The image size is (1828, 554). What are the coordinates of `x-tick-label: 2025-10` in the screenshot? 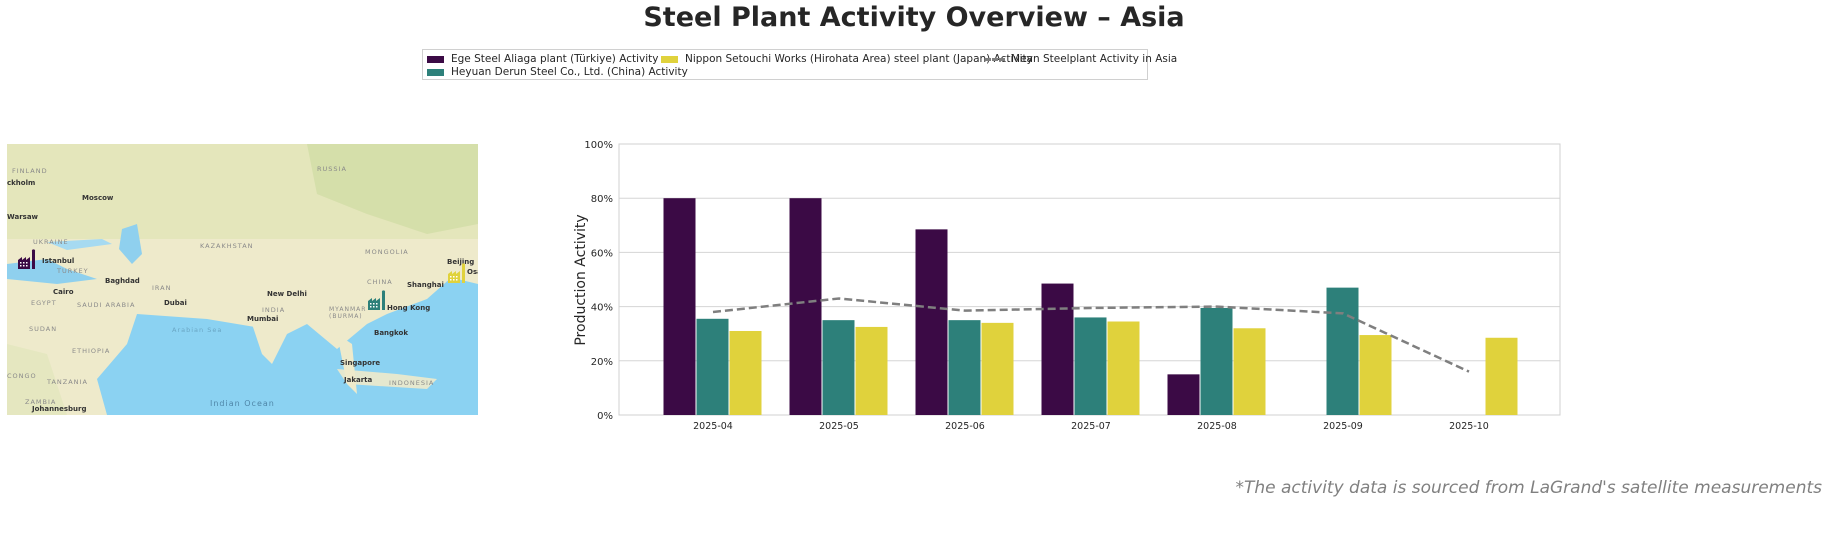 It's located at (1469, 426).